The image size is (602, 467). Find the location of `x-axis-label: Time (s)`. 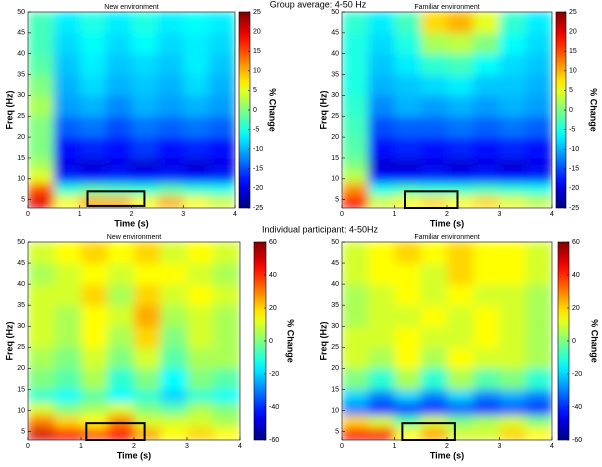

x-axis-label: Time (s) is located at coordinates (131, 223).